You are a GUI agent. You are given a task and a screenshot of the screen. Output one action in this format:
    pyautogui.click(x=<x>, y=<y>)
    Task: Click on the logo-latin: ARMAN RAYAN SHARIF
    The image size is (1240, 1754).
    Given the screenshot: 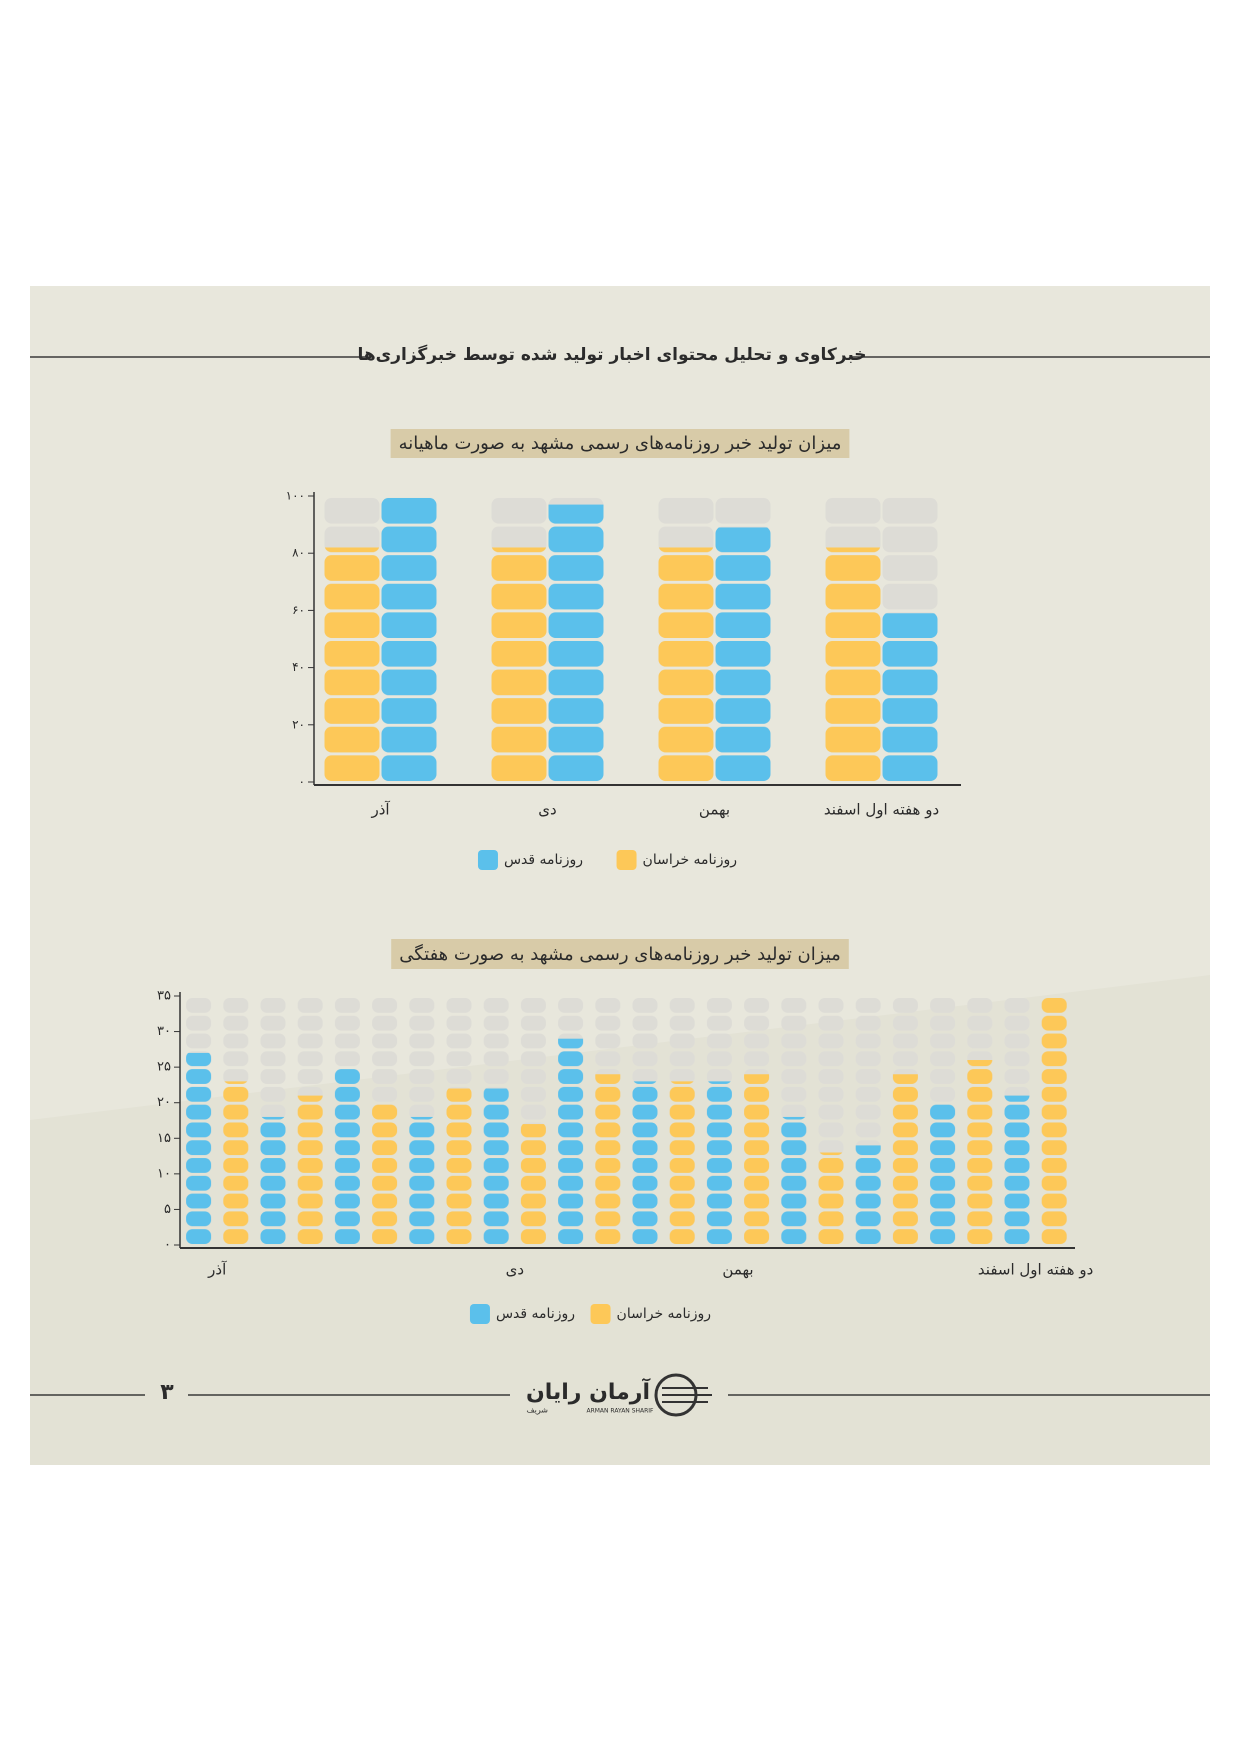 What is the action you would take?
    pyautogui.click(x=620, y=1411)
    